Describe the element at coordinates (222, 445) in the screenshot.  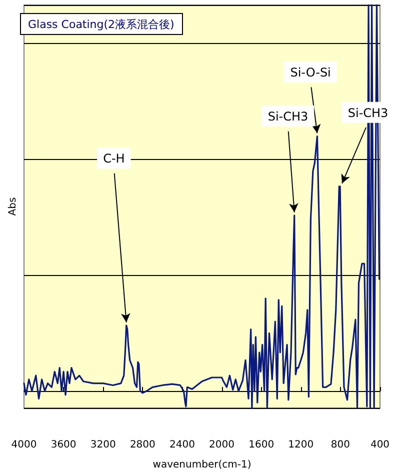
I see `x-tick-label: 2000` at that location.